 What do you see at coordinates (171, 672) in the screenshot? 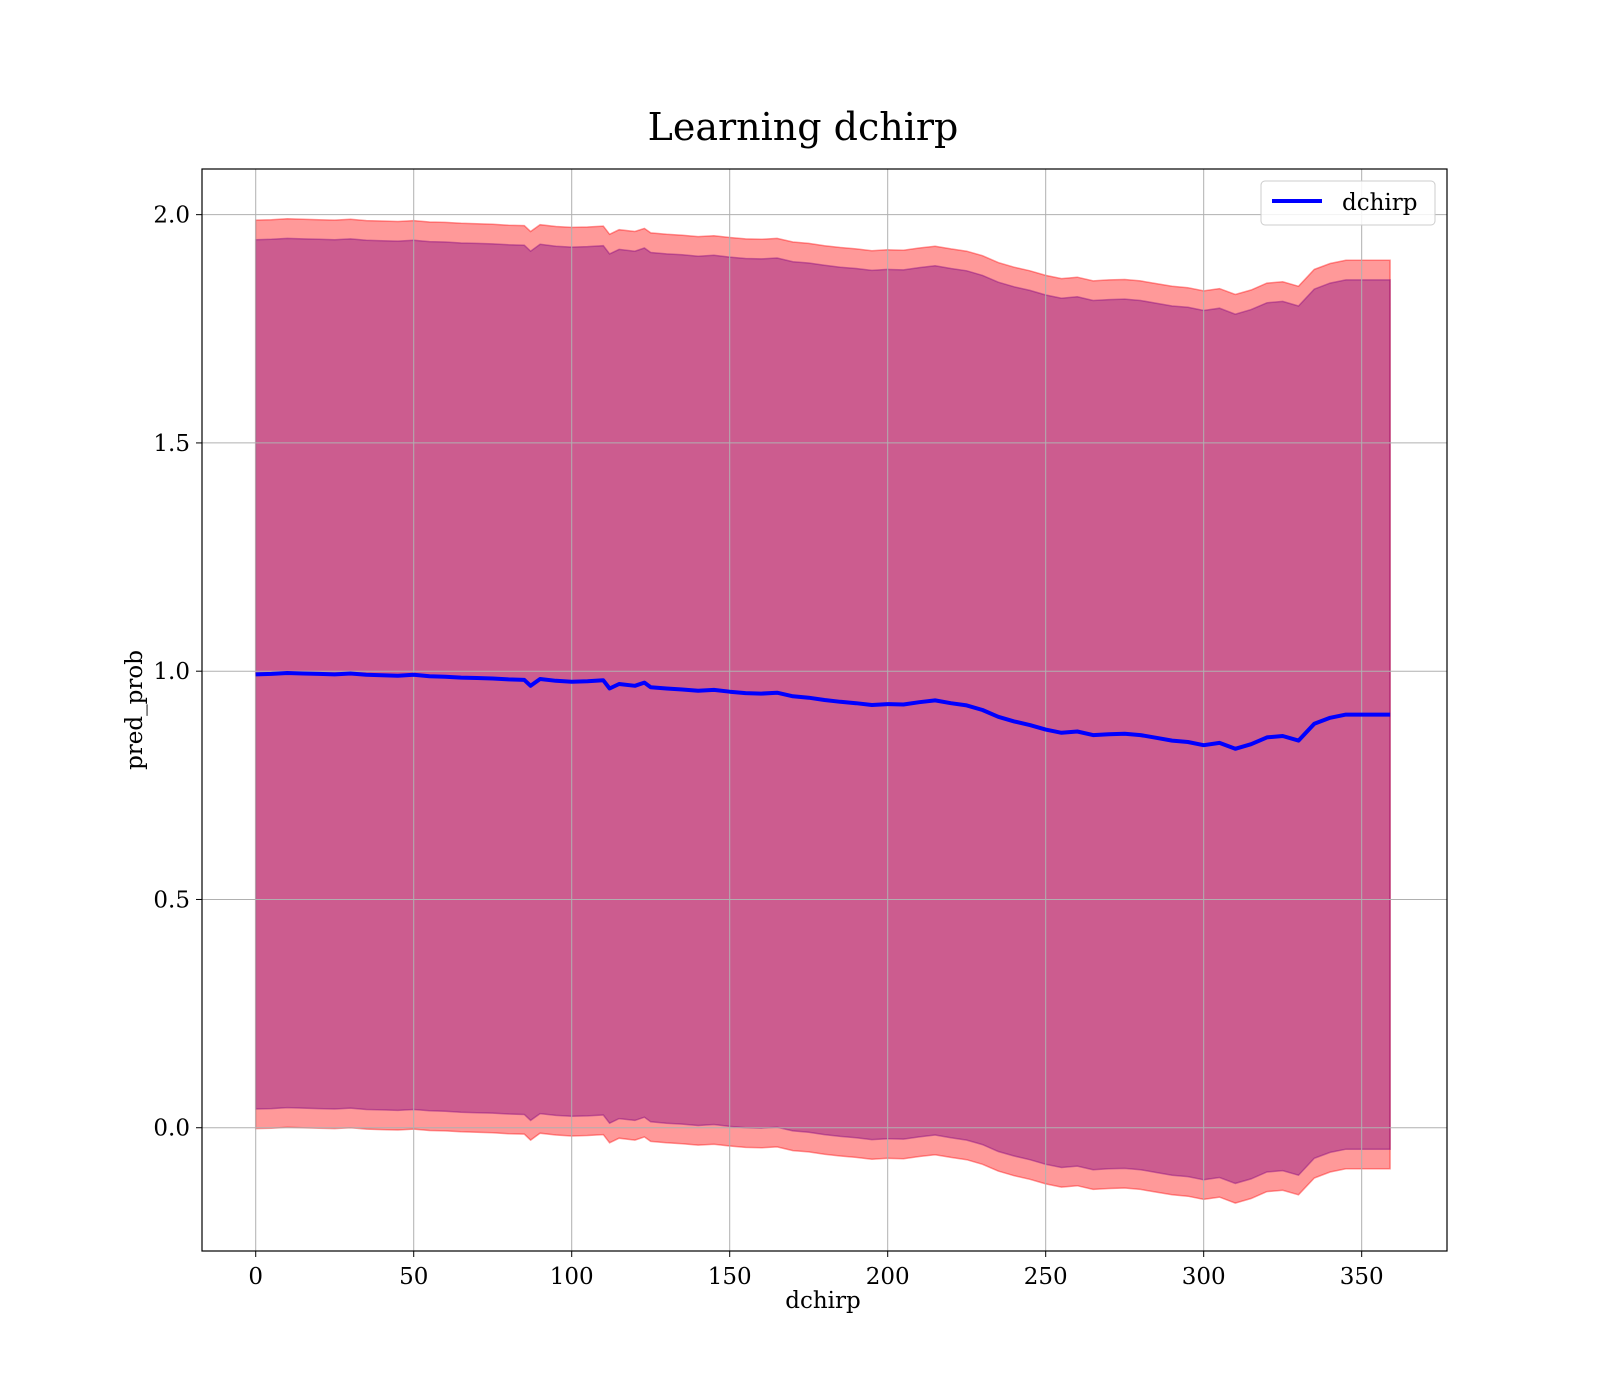
I see `y-tick-label: 1.0` at bounding box center [171, 672].